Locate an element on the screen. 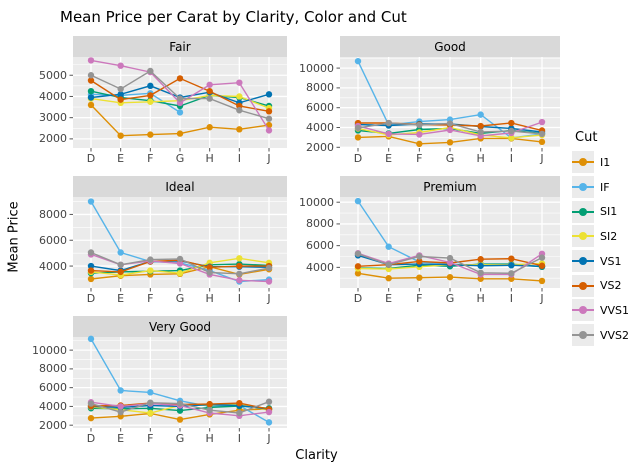 This screenshot has width=640, height=474. facet-plot-area: 2000 4000 6000 8000 10000 D E F G H I J is located at coordinates (159, 390).